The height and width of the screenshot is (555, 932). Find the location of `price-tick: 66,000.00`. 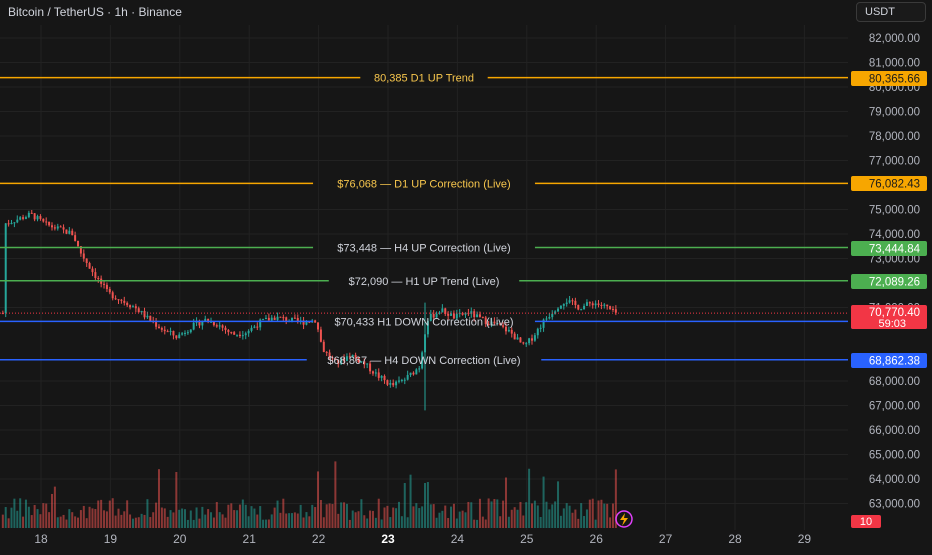

price-tick: 66,000.00 is located at coordinates (894, 431).